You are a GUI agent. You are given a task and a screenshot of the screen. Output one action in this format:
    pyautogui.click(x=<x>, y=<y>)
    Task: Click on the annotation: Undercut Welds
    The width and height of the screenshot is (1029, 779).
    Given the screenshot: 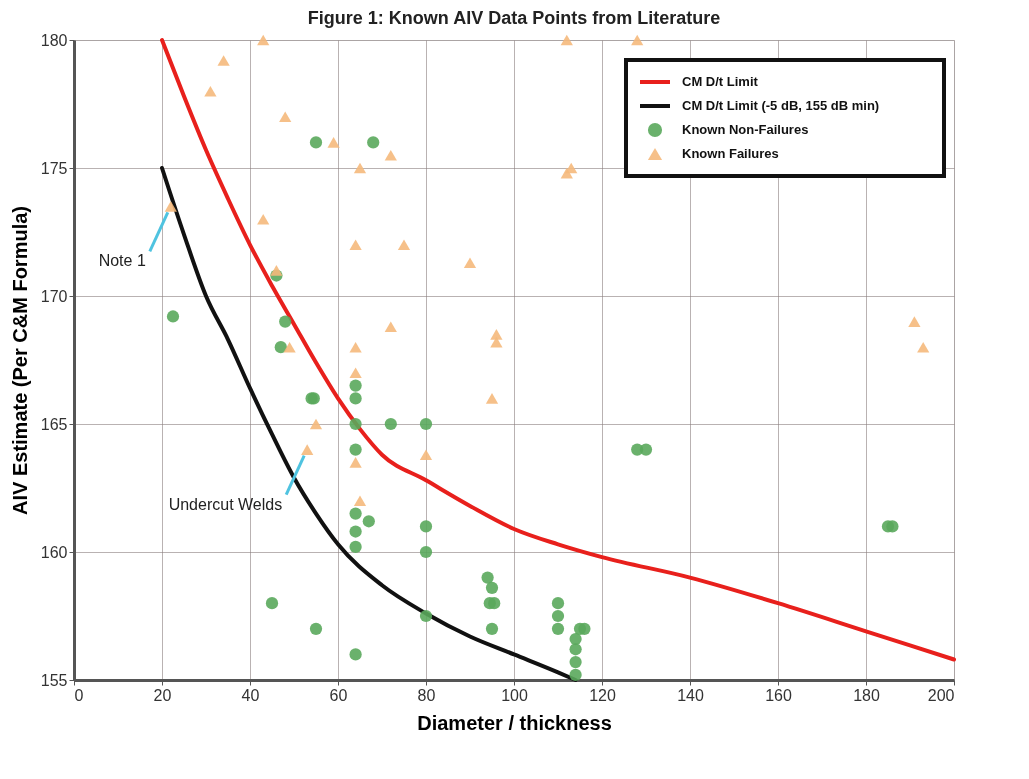 What is the action you would take?
    pyautogui.click(x=225, y=504)
    